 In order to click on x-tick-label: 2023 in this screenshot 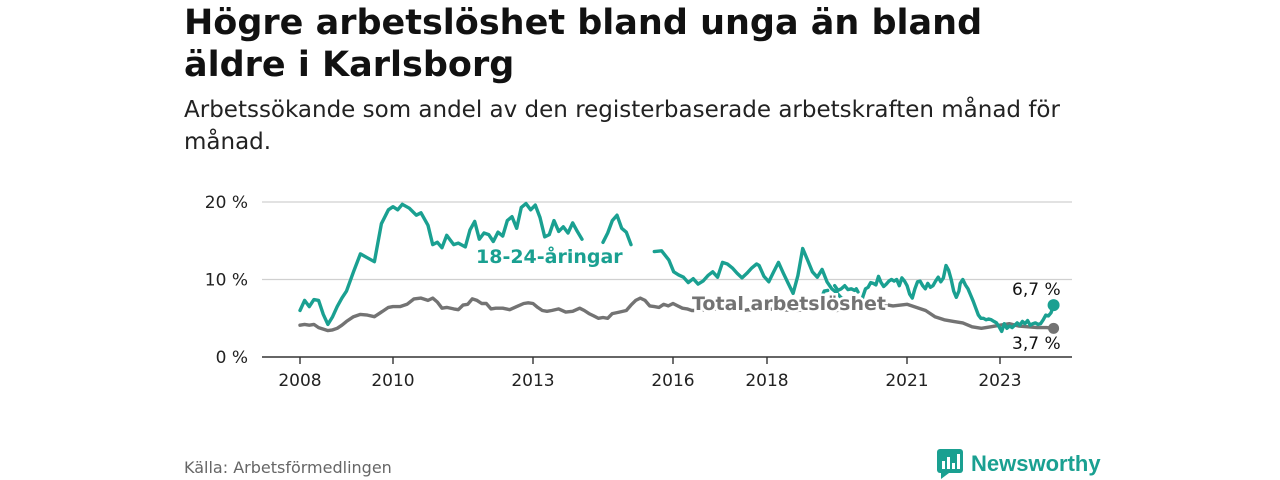, I will do `click(999, 381)`.